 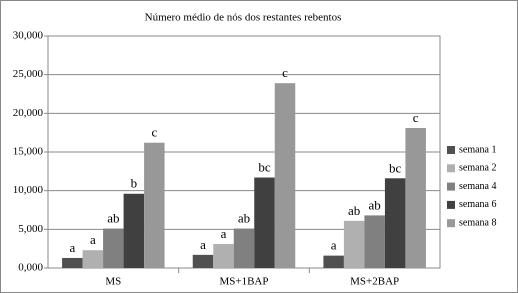 What do you see at coordinates (478, 222) in the screenshot?
I see `legend-label: semana 8` at bounding box center [478, 222].